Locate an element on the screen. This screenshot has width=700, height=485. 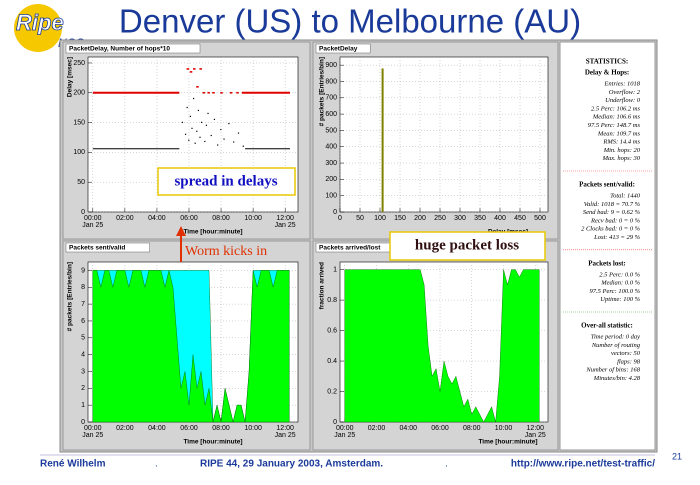
x-tick-label: 00:00 is located at coordinates (345, 428).